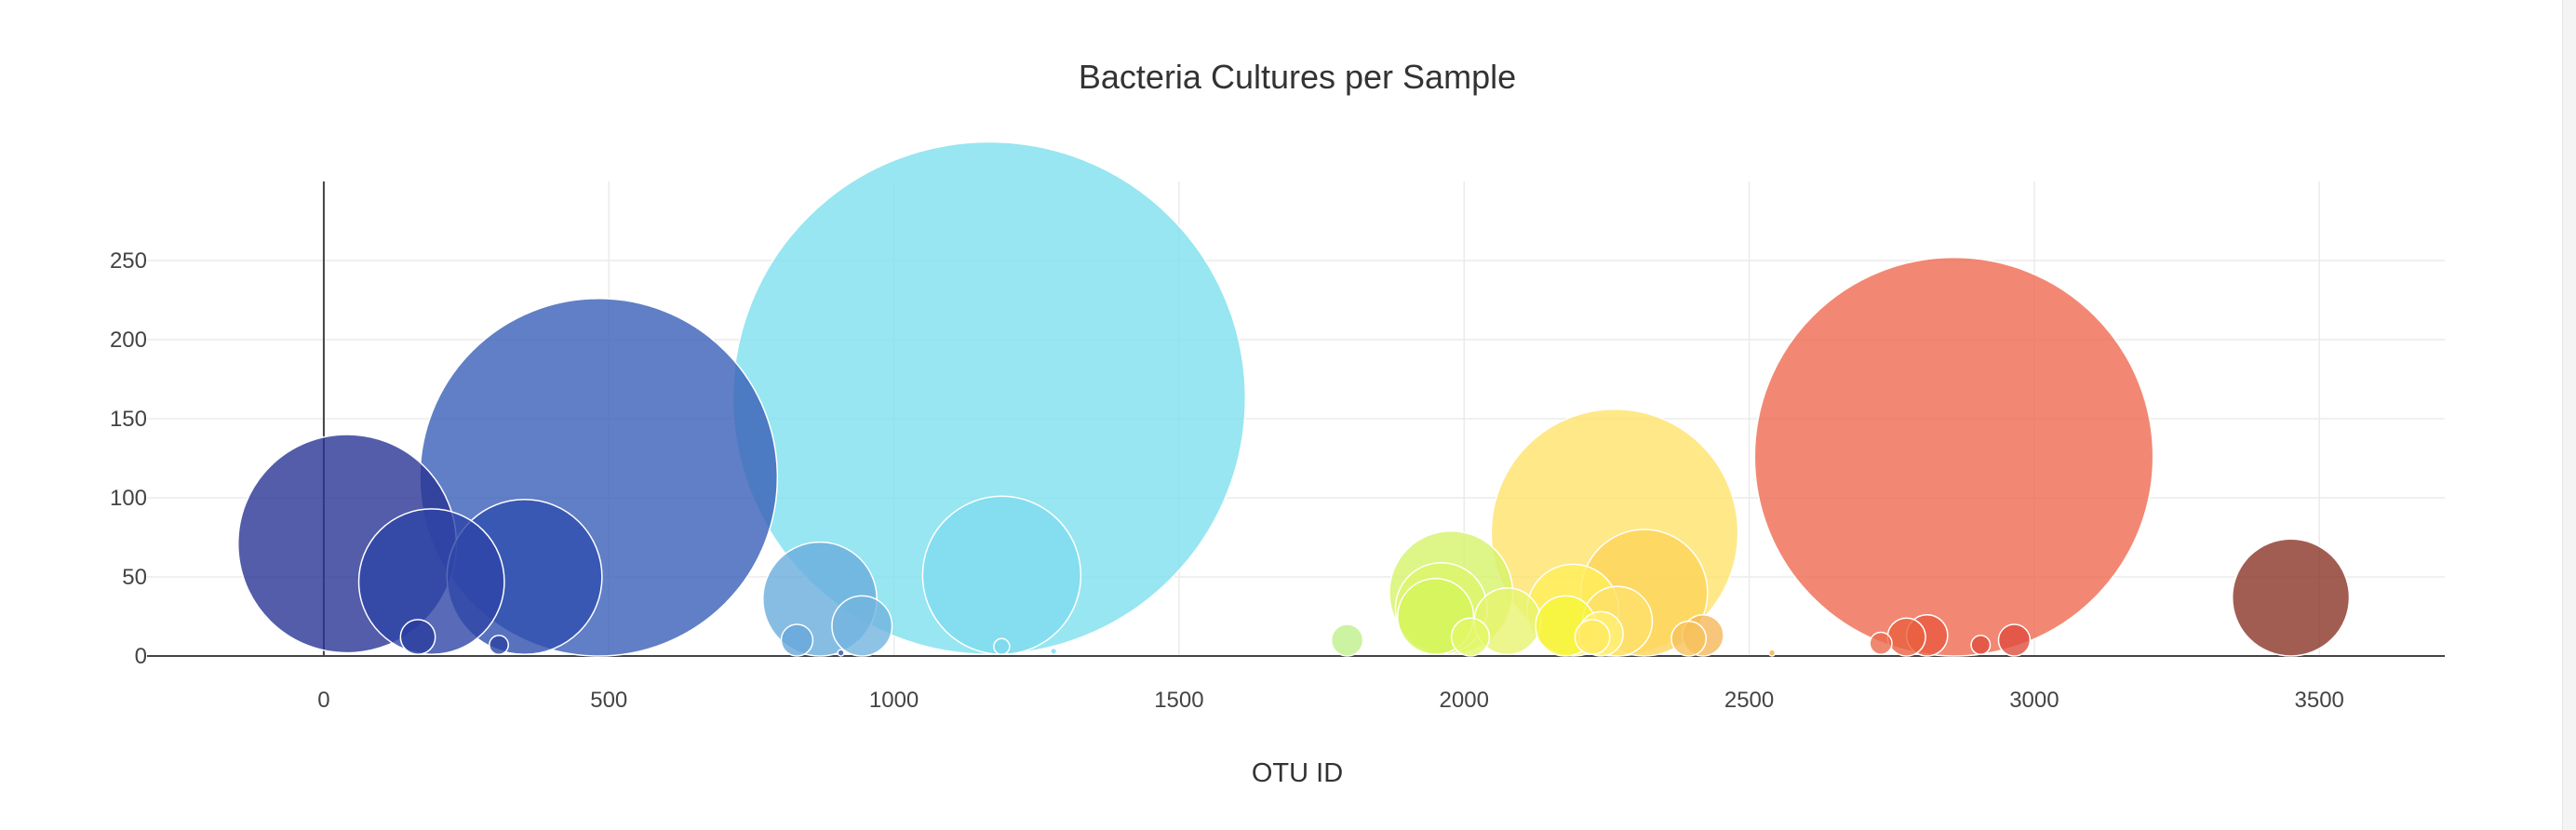 The height and width of the screenshot is (830, 2576). I want to click on x-axis-title: OTU ID, so click(1297, 773).